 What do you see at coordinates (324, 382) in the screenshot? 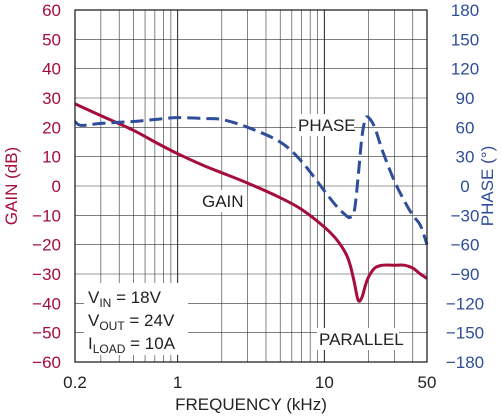
I see `x-tick-label: 10` at bounding box center [324, 382].